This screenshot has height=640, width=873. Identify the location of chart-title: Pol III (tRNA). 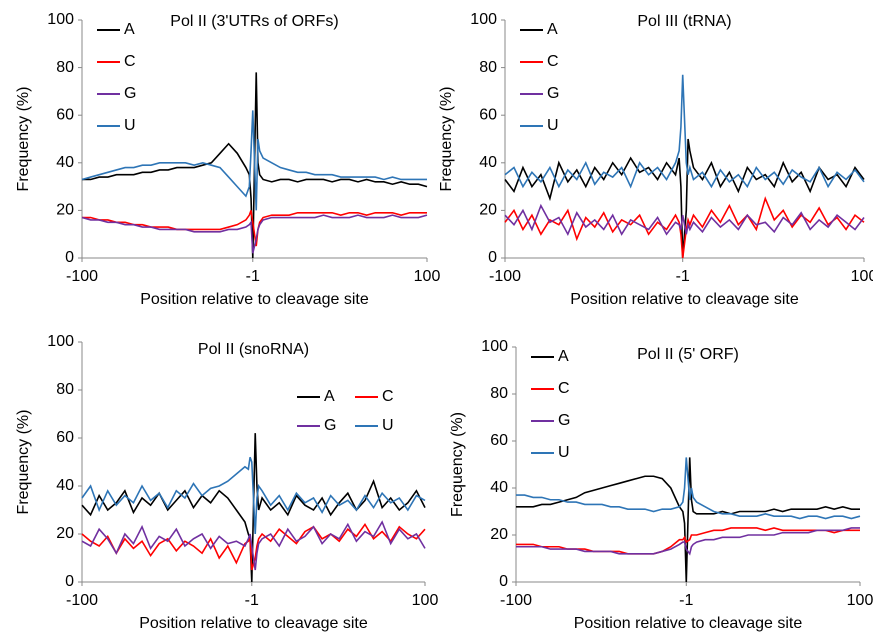
(684, 21).